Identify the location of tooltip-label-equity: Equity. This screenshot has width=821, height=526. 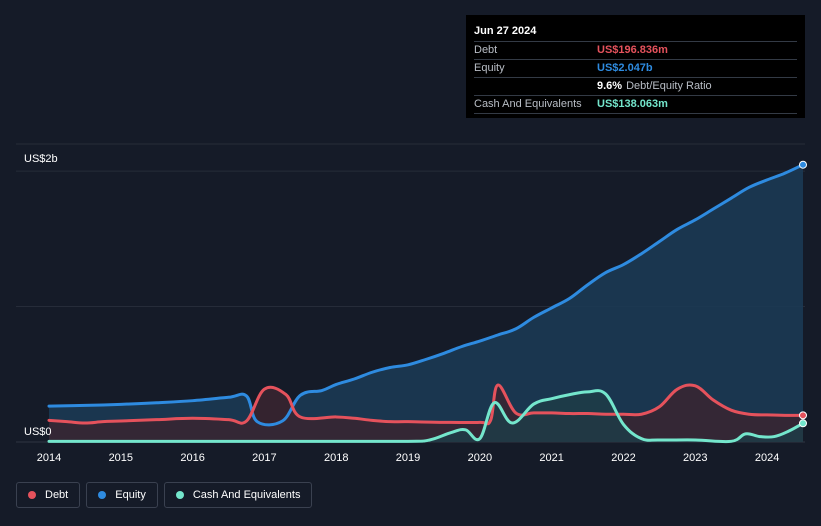
(489, 68).